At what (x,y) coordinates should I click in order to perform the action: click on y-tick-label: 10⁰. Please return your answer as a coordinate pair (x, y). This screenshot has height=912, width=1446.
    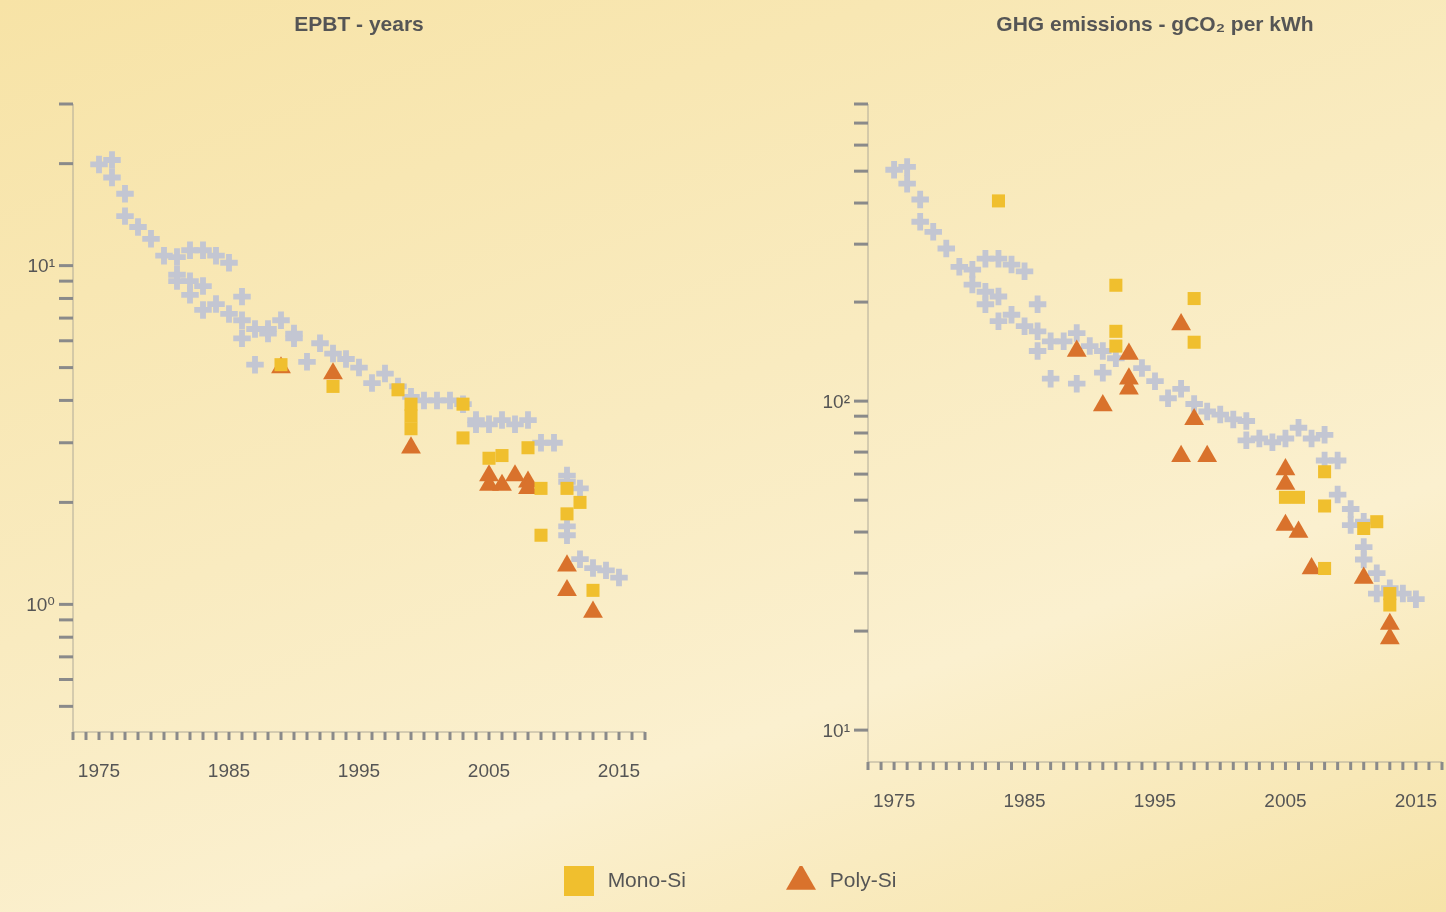
    Looking at the image, I should click on (40, 605).